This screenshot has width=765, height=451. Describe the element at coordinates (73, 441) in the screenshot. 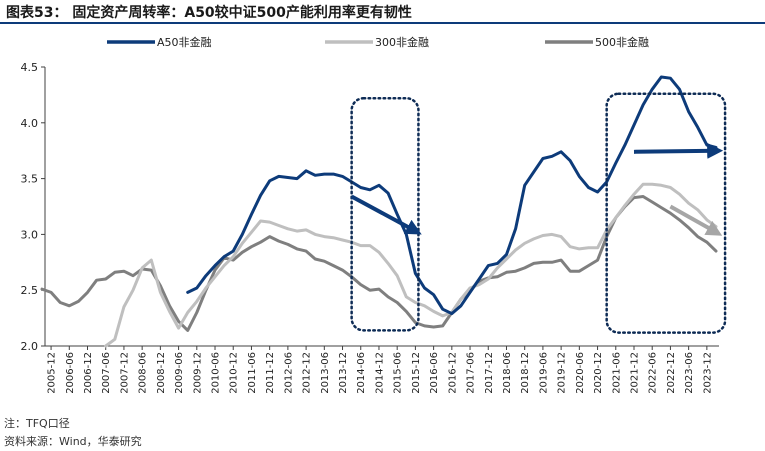

I see `source-note: 资料来源：Wind，华泰研究` at that location.